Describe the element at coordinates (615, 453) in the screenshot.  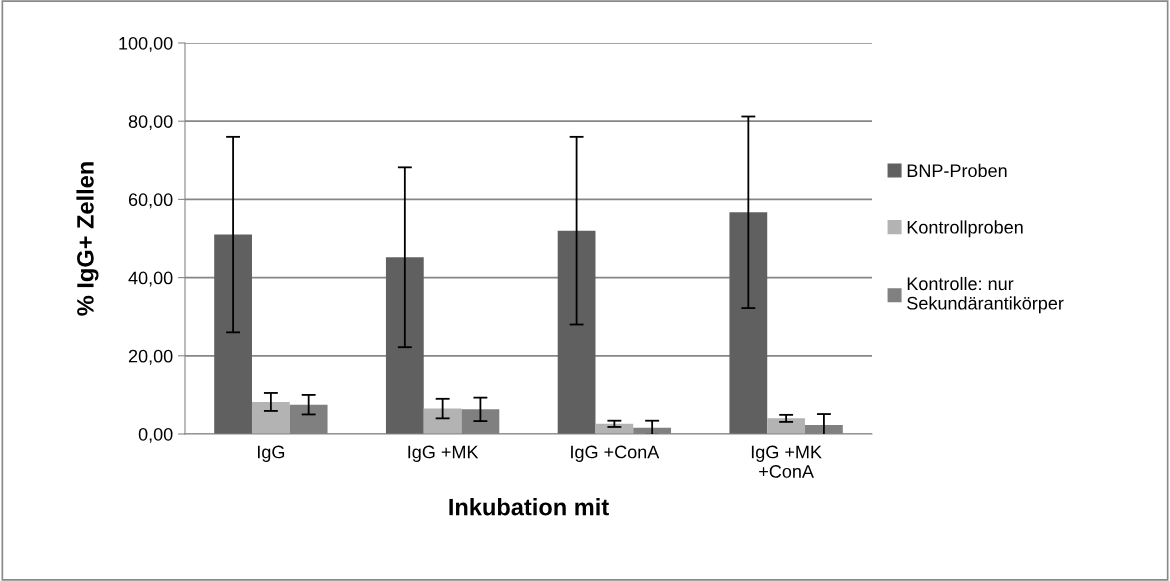
I see `x-tick-label: IgG +ConA` at that location.